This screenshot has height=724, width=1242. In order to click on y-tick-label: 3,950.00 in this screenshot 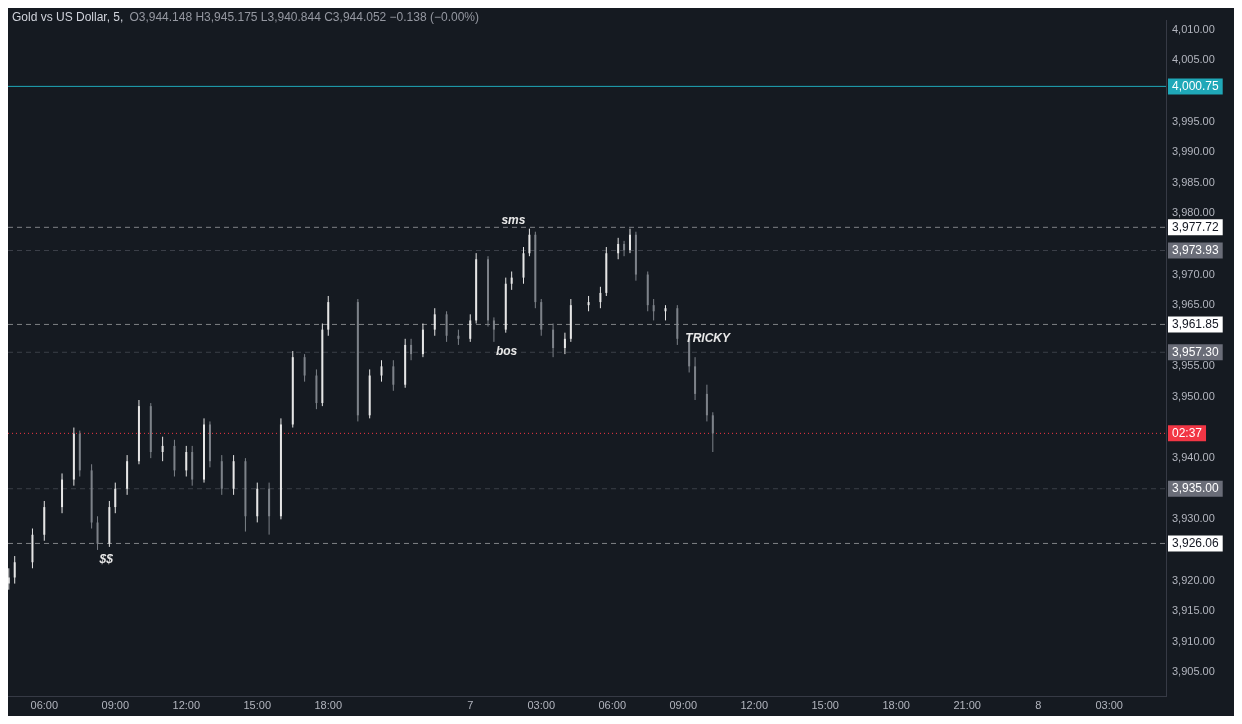, I will do `click(1193, 395)`.